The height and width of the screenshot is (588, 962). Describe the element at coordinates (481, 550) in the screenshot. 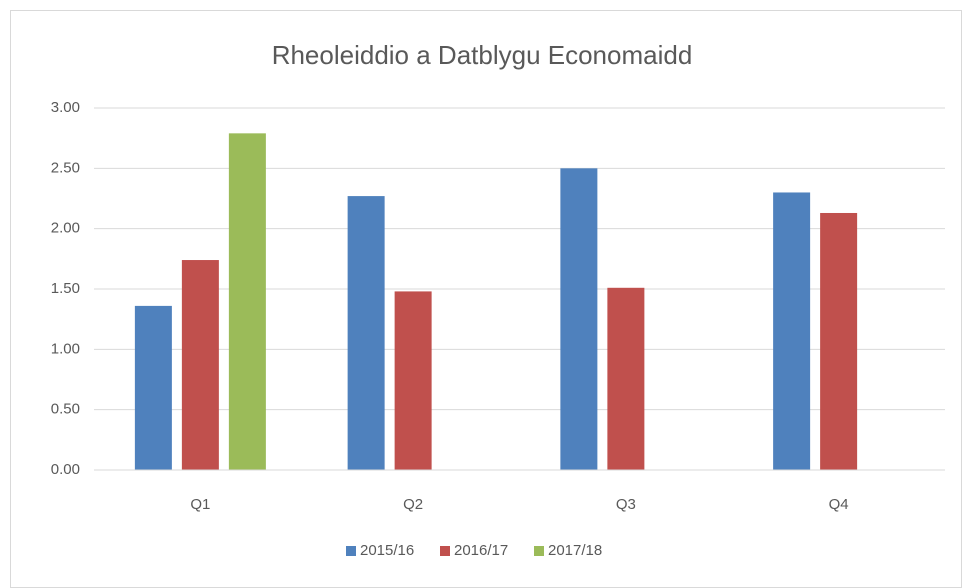

I see `legend-label: 2016/17` at that location.